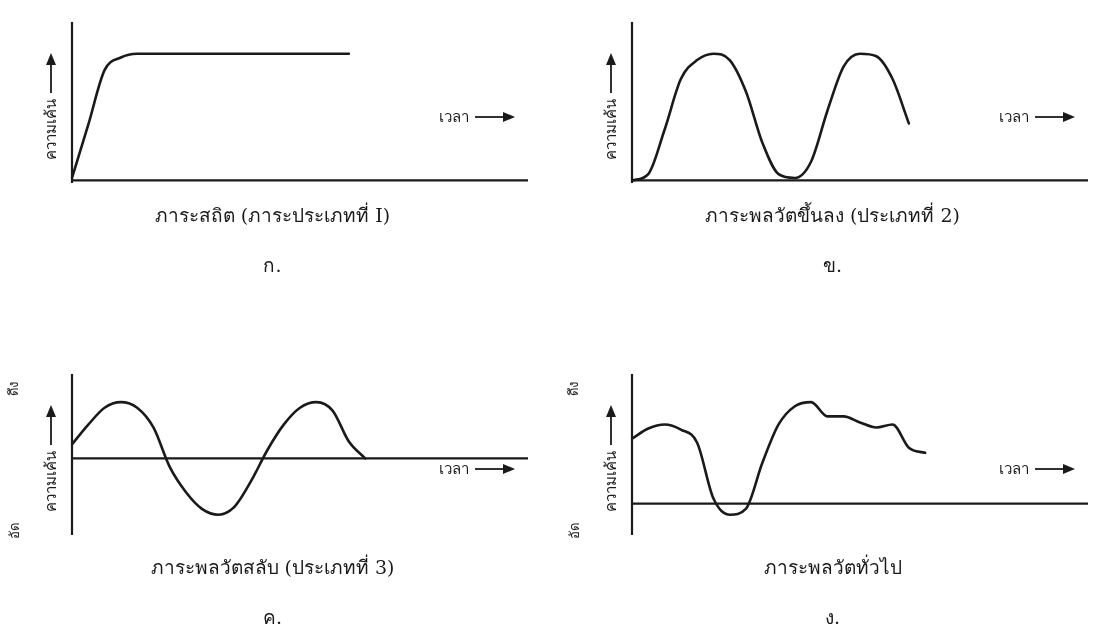 Image resolution: width=1105 pixels, height=642 pixels. What do you see at coordinates (272, 566) in the screenshot?
I see `text: ภาระพลวัตสลับ (ประเภทที่ 3)` at bounding box center [272, 566].